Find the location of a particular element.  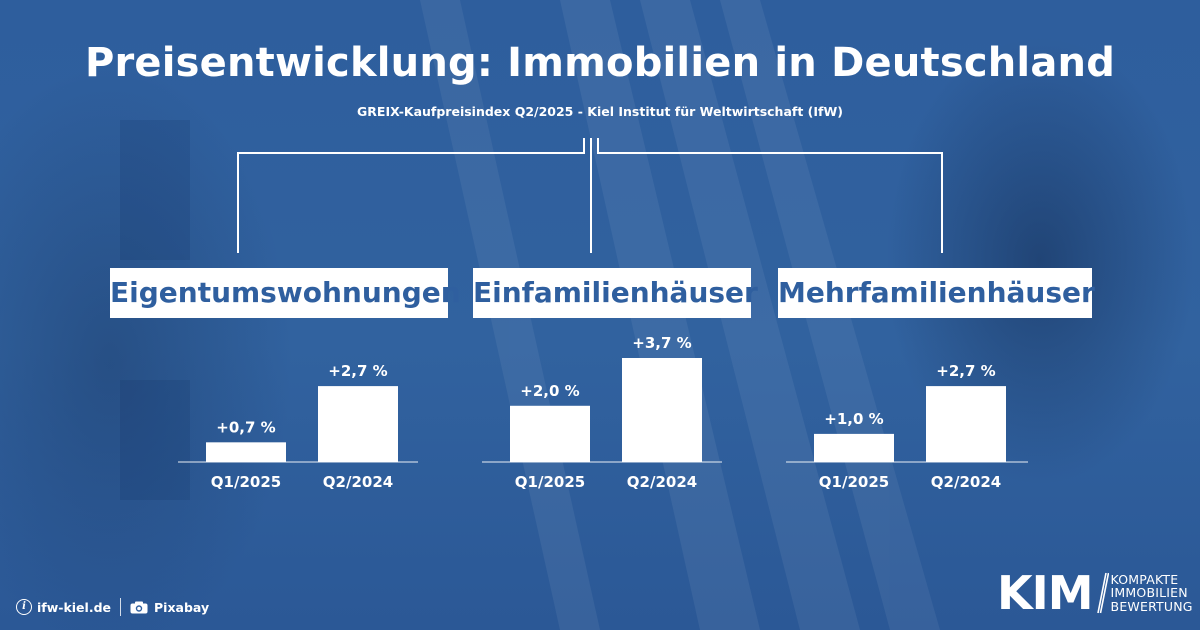

bar-value-label: +0,7 % is located at coordinates (245, 427).